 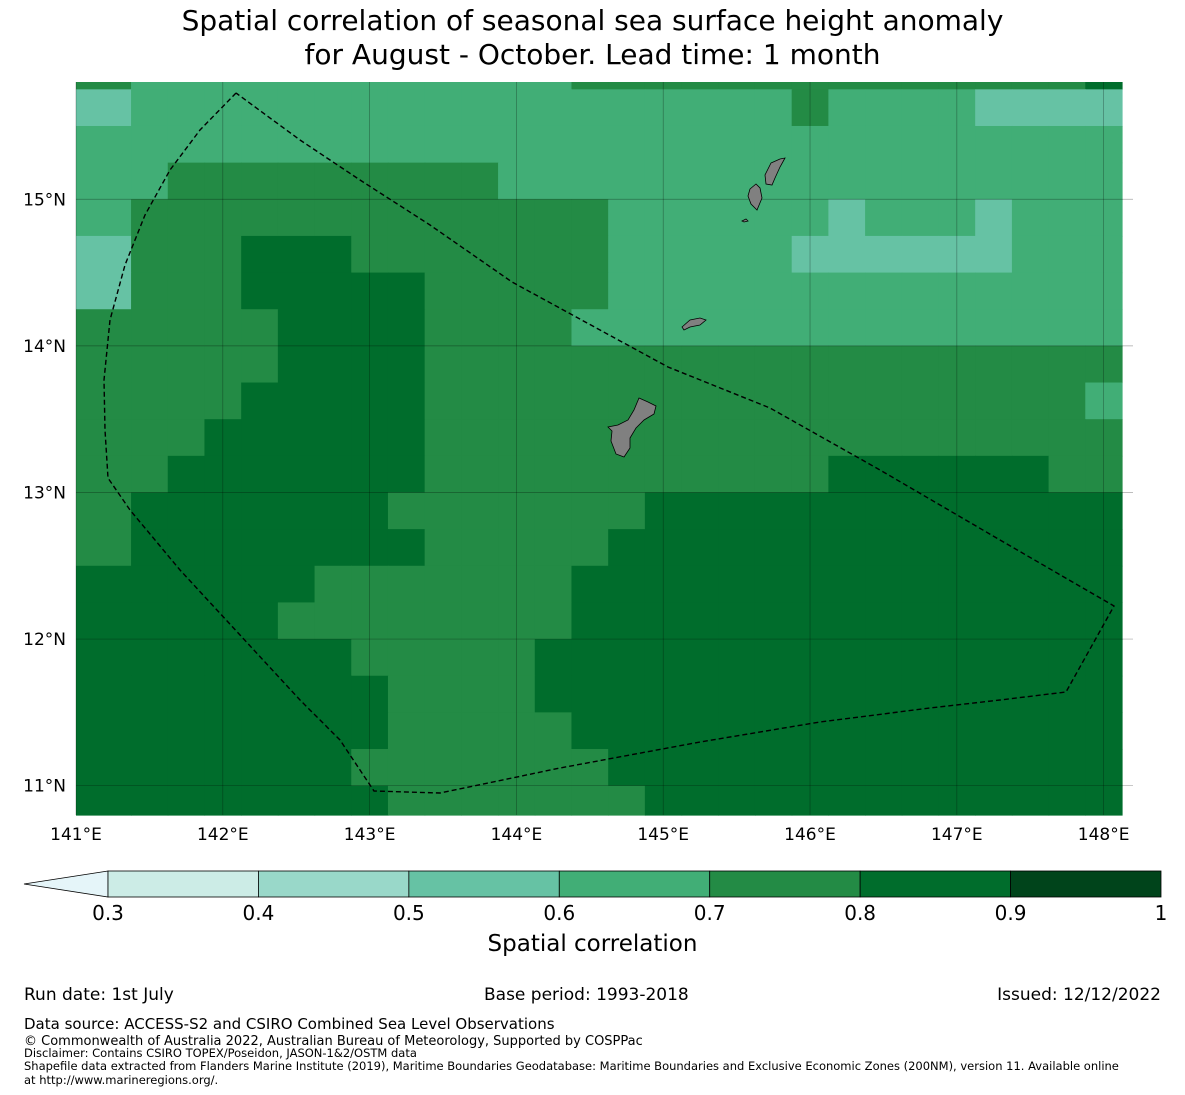 What do you see at coordinates (66, 884) in the screenshot?
I see `colorbar-extend-arrow` at bounding box center [66, 884].